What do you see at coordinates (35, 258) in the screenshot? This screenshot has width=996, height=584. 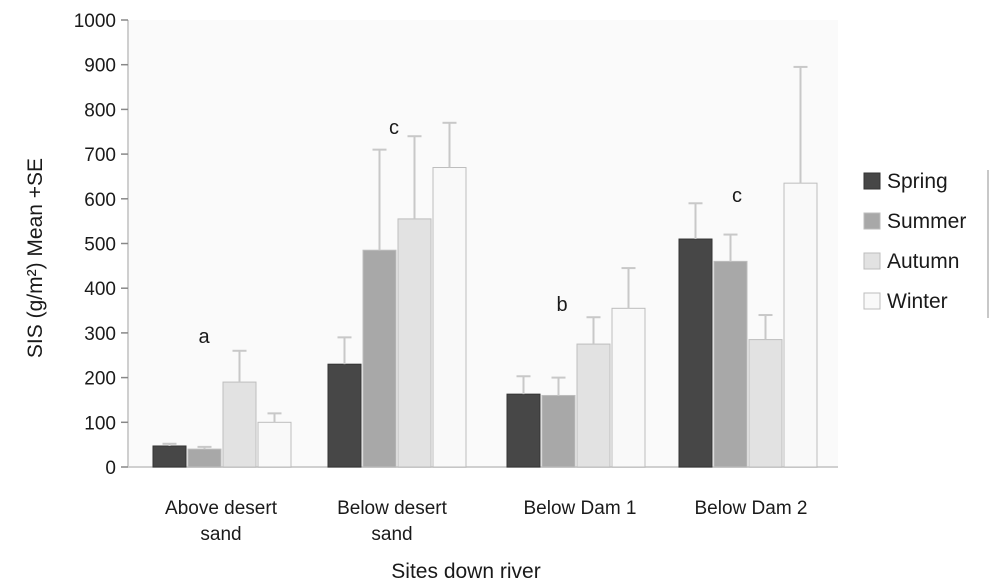 I see `y-axis-title: SIS (g/m²) Mean +SE` at bounding box center [35, 258].